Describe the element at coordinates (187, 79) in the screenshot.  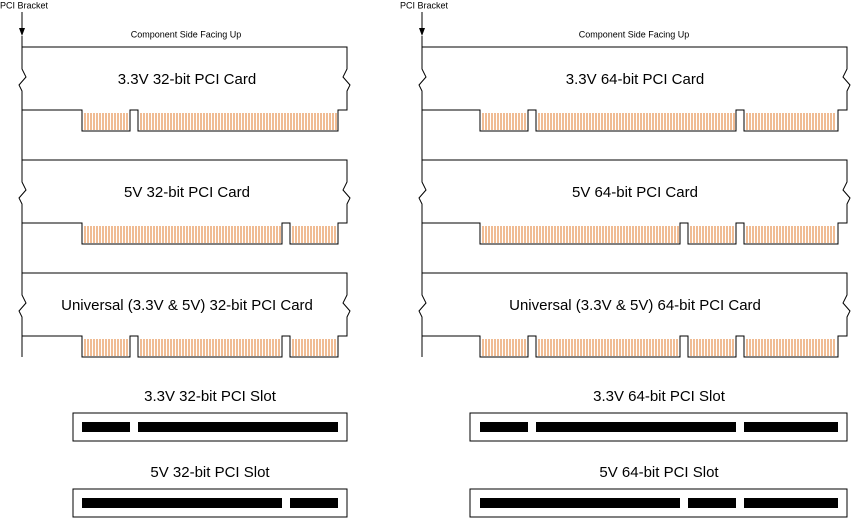
I see `card-label: 3.3V 32-bit PCI Card` at that location.